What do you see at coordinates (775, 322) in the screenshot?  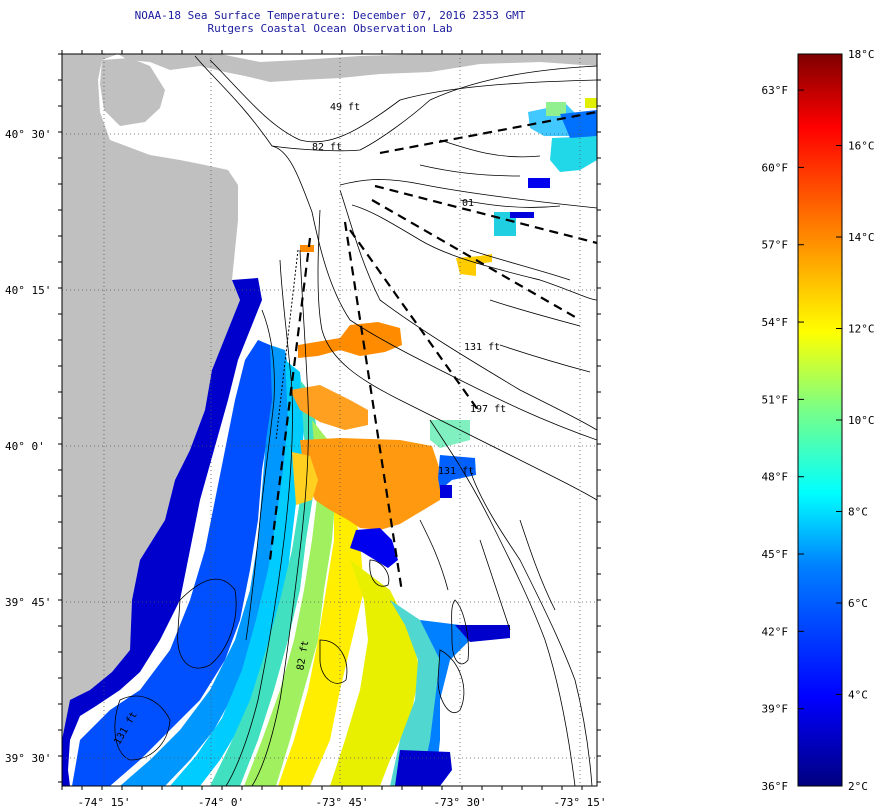 I see `colorbar-fahrenheit-label: 54°F` at bounding box center [775, 322].